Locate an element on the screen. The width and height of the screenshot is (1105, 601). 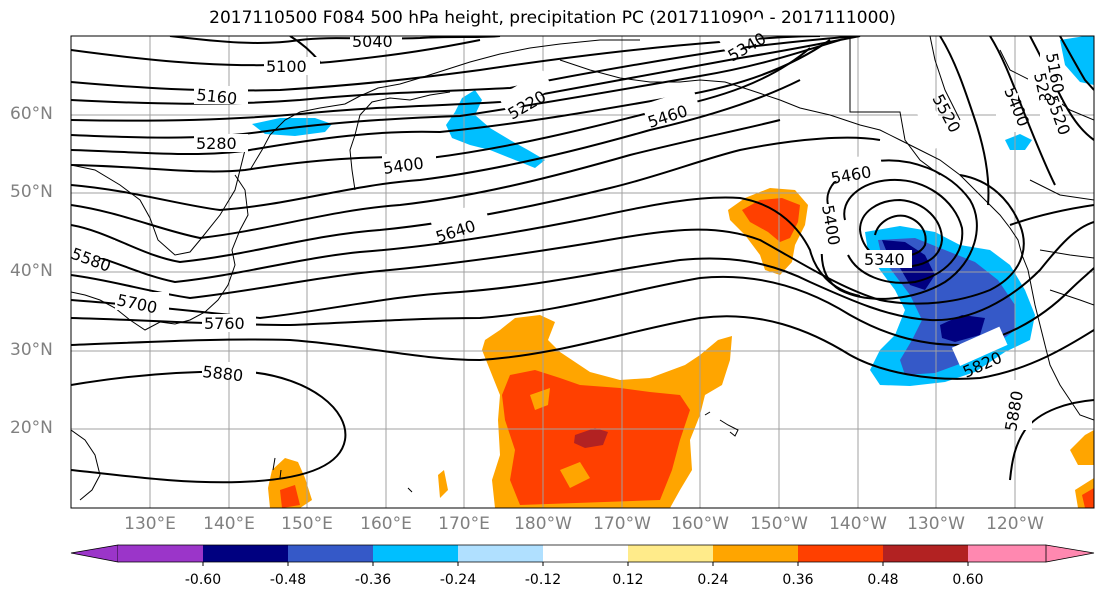
colorbar-tick: 0.60 is located at coordinates (968, 580).